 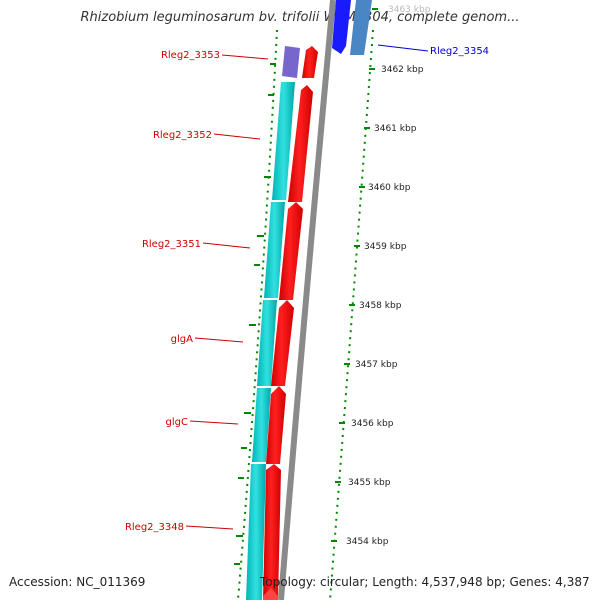 I want to click on tick-label-3460: 3460 kbp, so click(x=389, y=188).